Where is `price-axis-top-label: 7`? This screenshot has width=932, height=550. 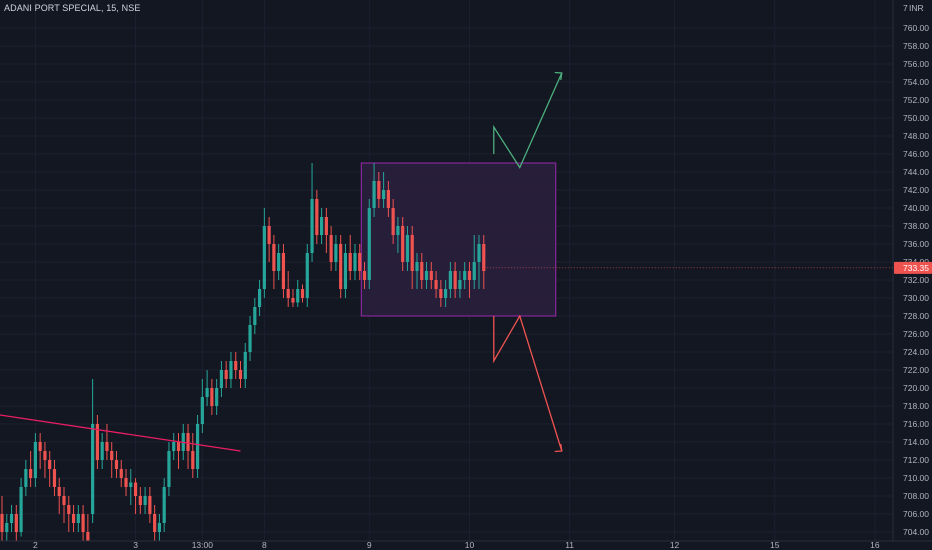 price-axis-top-label: 7 is located at coordinates (905, 8).